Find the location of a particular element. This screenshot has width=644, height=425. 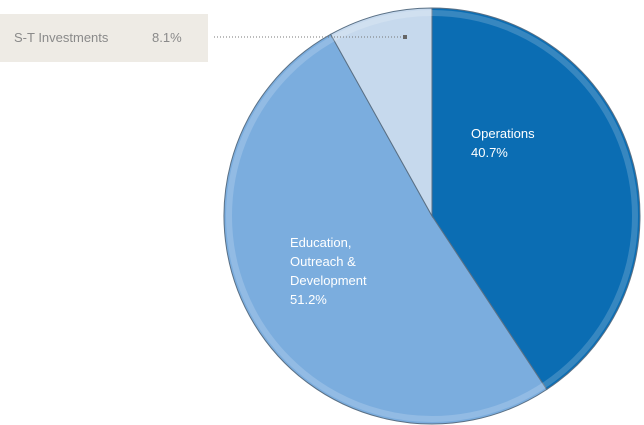

leader-dot is located at coordinates (405, 37).